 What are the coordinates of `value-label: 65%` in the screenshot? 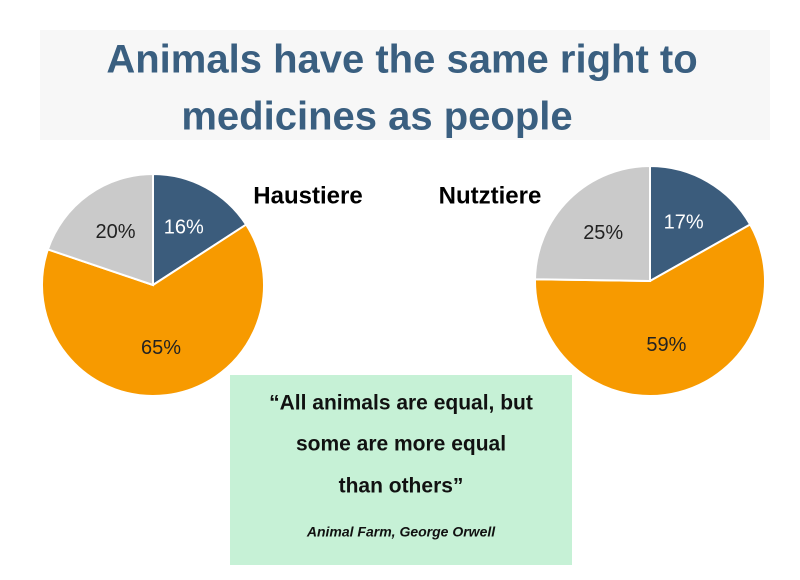 It's located at (161, 348).